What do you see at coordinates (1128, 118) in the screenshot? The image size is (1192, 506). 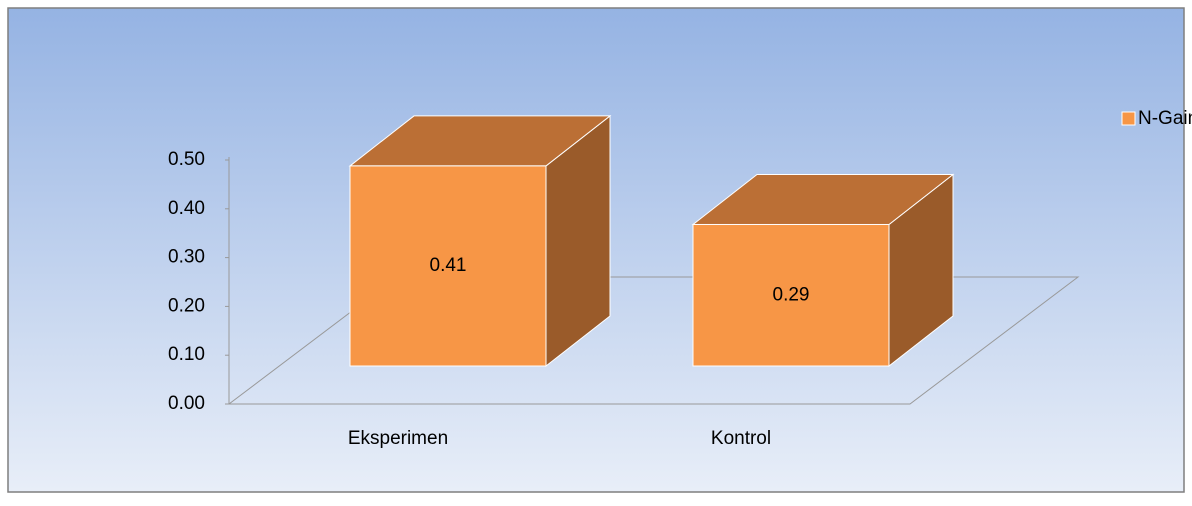 I see `legend-swatch` at bounding box center [1128, 118].